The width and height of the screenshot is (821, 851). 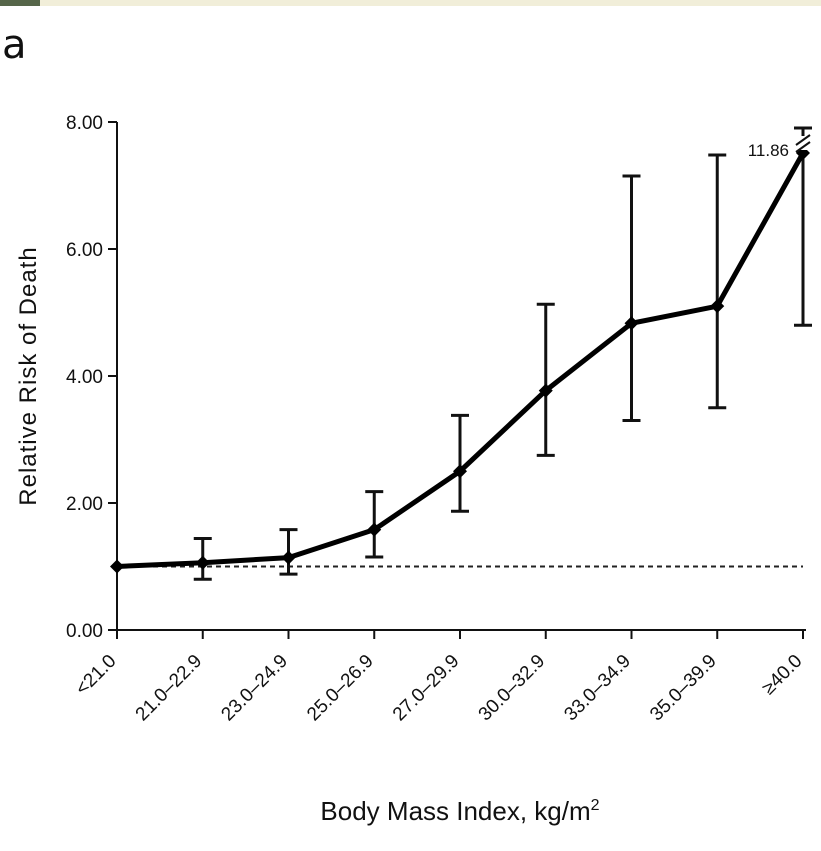 I want to click on y-tick-label: 2.00, so click(x=84, y=504).